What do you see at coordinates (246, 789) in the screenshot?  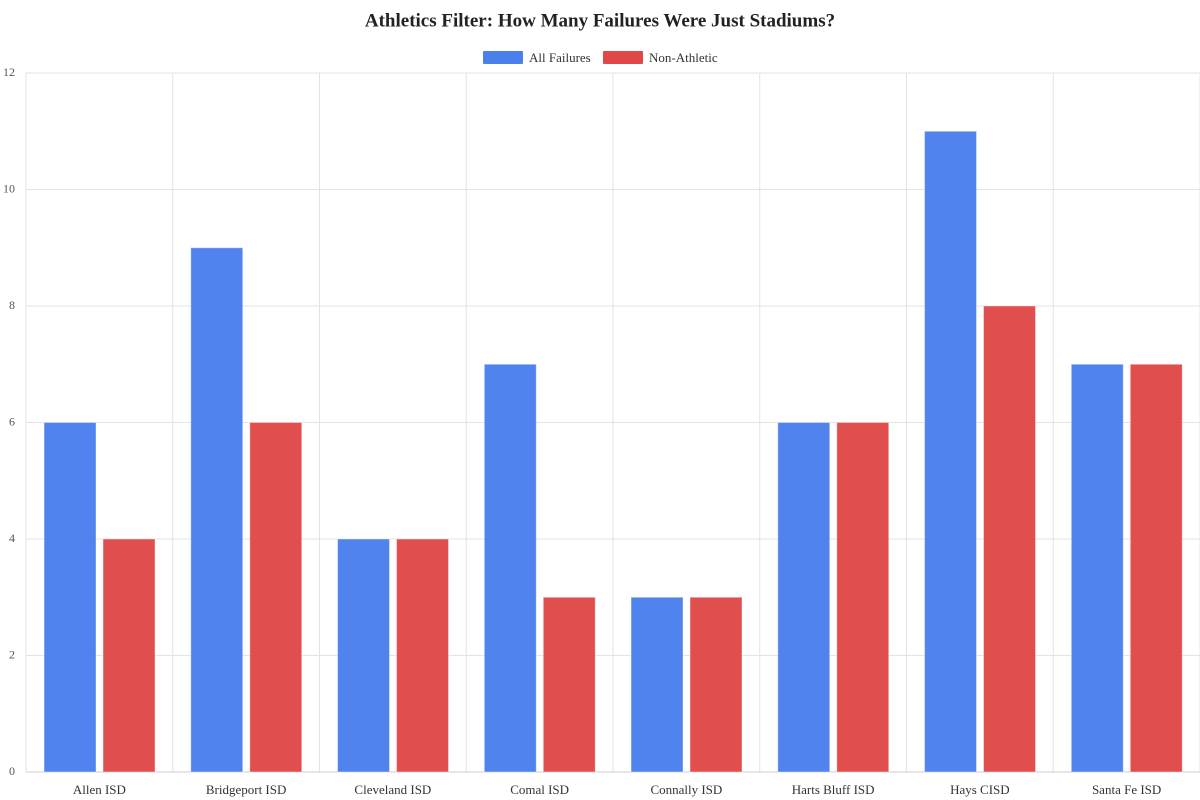 I see `x-tick-label: Bridgeport ISD` at bounding box center [246, 789].